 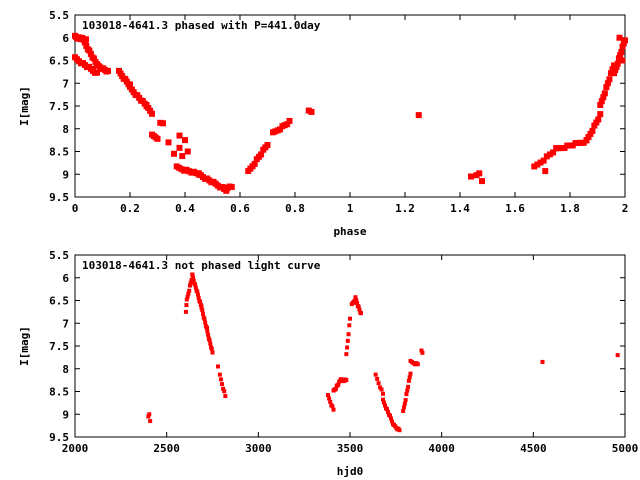 I want to click on x-tick-label: 3500, so click(x=350, y=448).